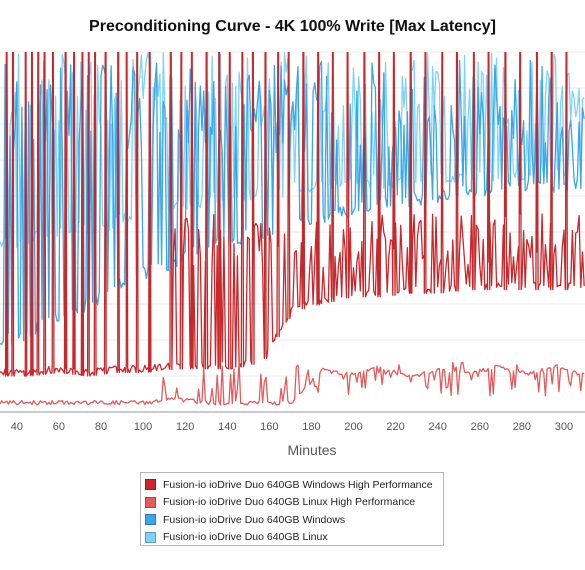  What do you see at coordinates (59, 427) in the screenshot?
I see `x-tick-label: 60` at bounding box center [59, 427].